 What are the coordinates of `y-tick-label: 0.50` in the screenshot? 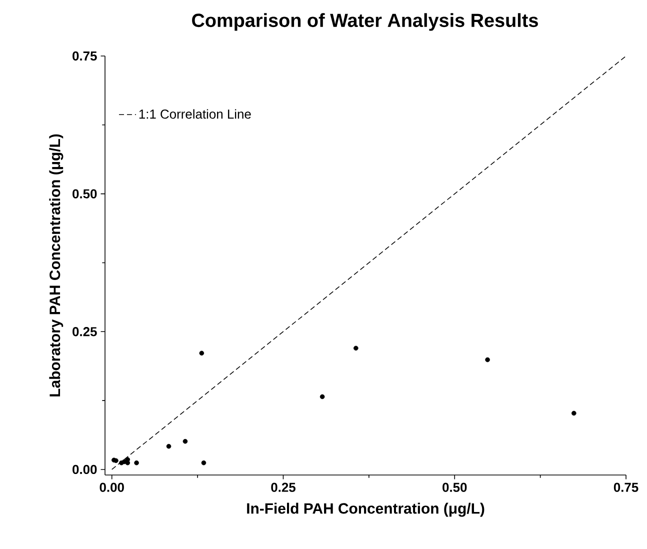 It's located at (84, 193).